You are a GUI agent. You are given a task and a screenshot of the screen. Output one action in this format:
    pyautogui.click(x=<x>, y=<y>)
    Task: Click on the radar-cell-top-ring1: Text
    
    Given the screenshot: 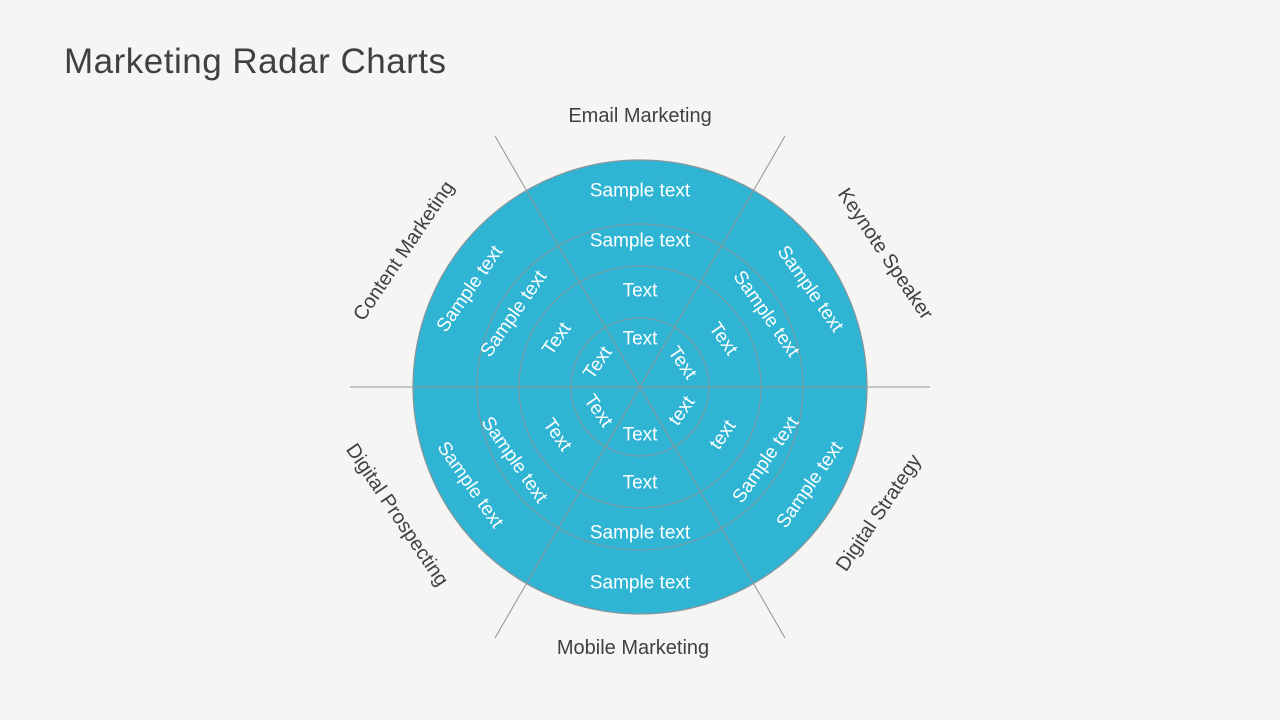 What is the action you would take?
    pyautogui.click(x=641, y=339)
    